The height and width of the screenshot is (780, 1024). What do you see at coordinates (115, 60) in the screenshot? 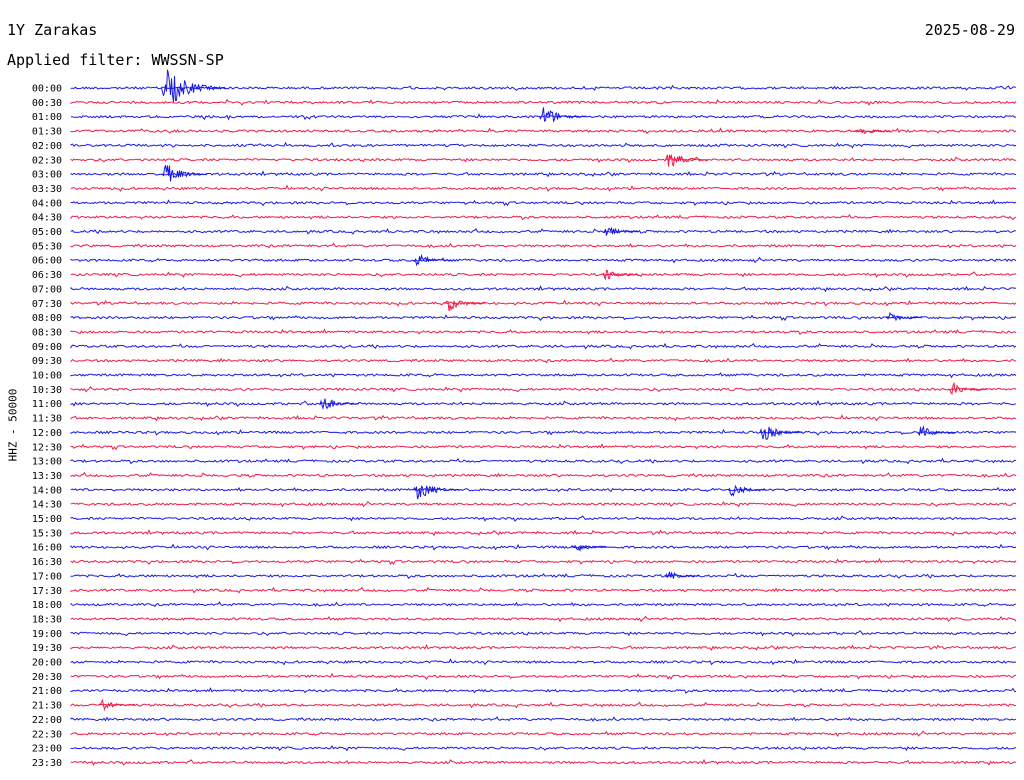
I see `filter-label: Applied filter: WWSSN-SP` at bounding box center [115, 60].